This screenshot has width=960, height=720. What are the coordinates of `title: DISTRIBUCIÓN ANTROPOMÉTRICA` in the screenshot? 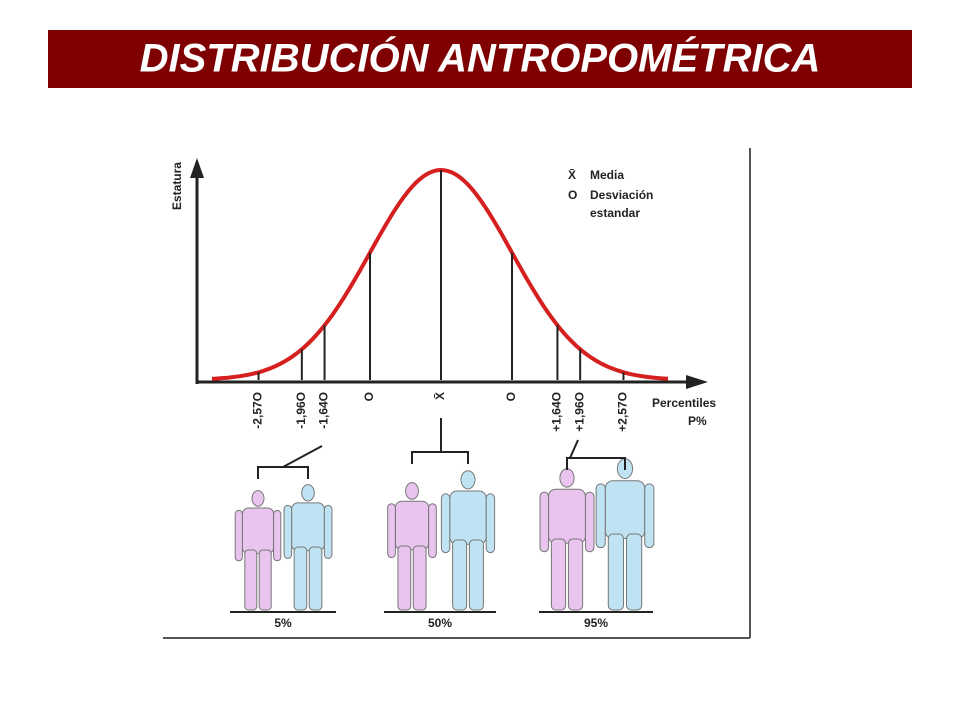 It's located at (480, 58).